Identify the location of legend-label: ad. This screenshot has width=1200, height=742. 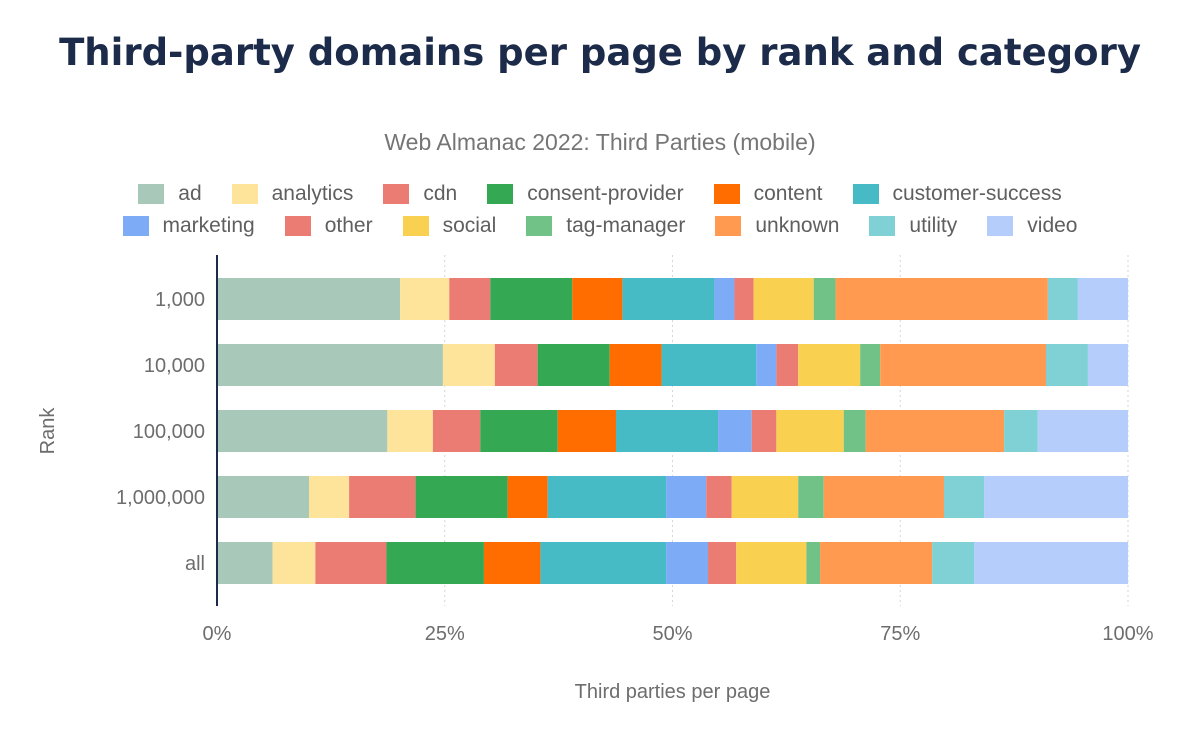
(190, 193).